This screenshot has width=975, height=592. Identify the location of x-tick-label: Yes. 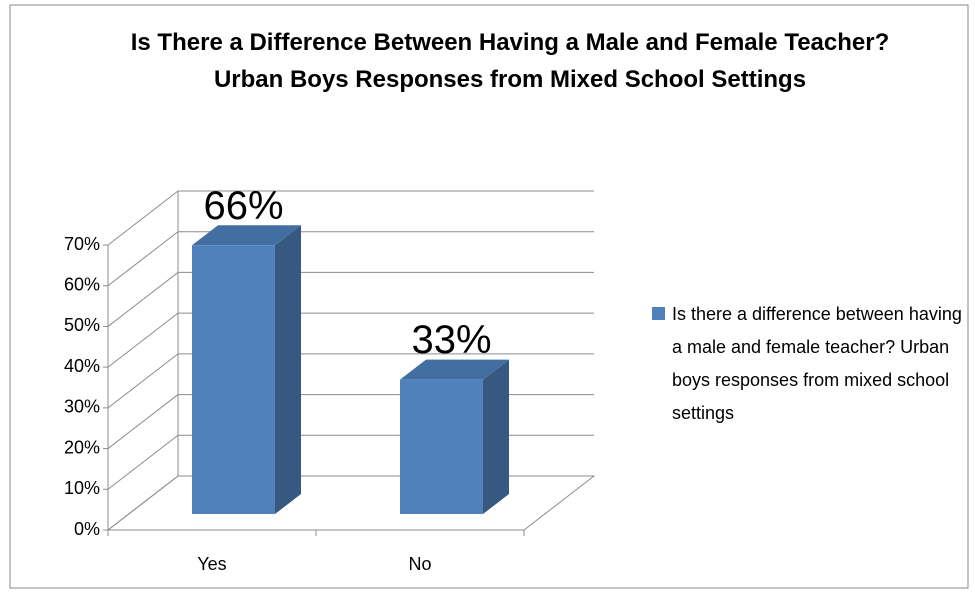
(211, 564).